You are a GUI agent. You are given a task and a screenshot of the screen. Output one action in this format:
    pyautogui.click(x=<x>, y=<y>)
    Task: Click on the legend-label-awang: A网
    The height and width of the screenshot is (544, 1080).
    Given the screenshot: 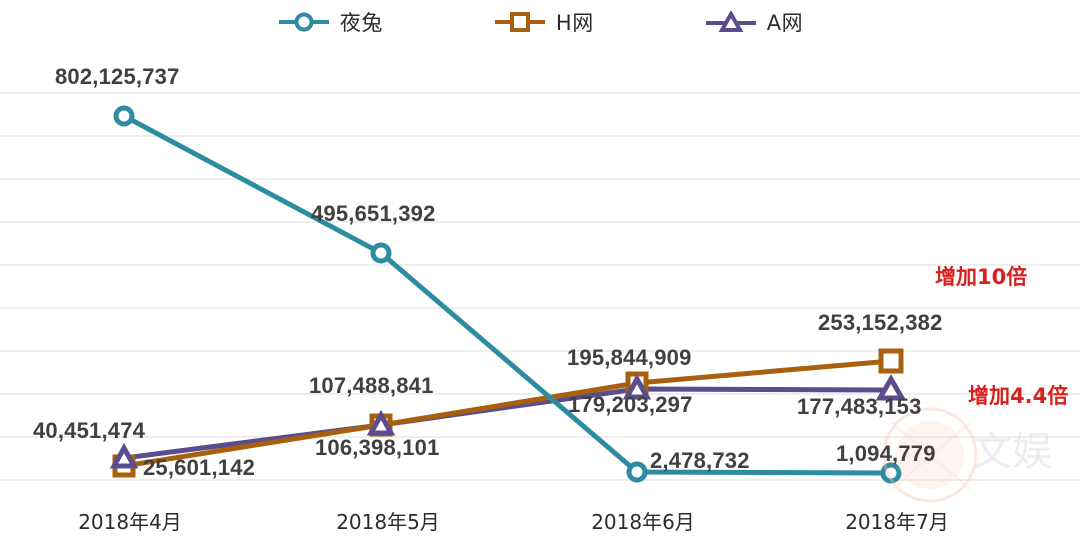 What is the action you would take?
    pyautogui.click(x=785, y=23)
    